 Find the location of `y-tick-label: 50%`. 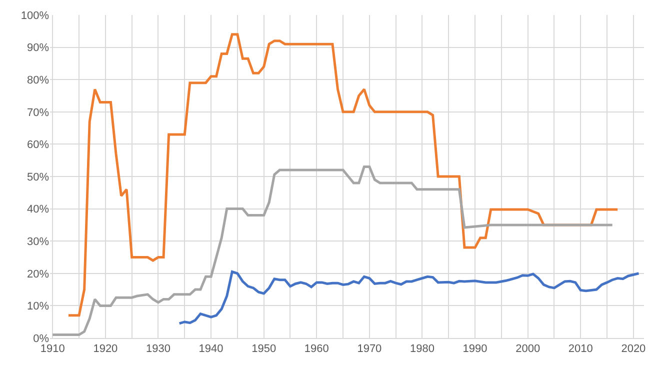

y-tick-label: 50% is located at coordinates (38, 177).